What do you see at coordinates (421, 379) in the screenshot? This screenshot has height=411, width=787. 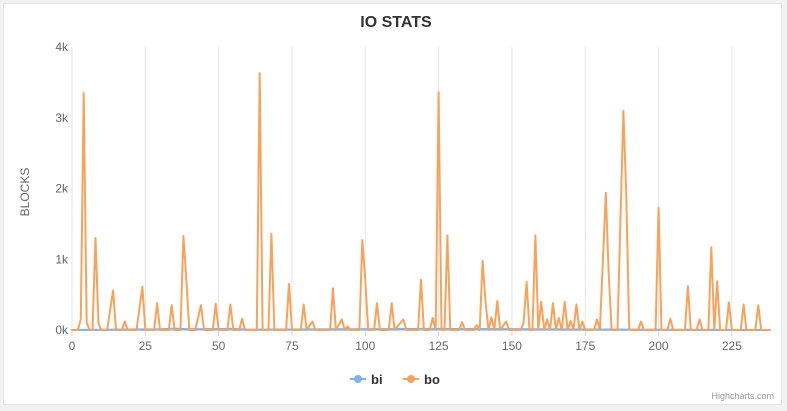 I see `legend-item-bo: bo` at bounding box center [421, 379].